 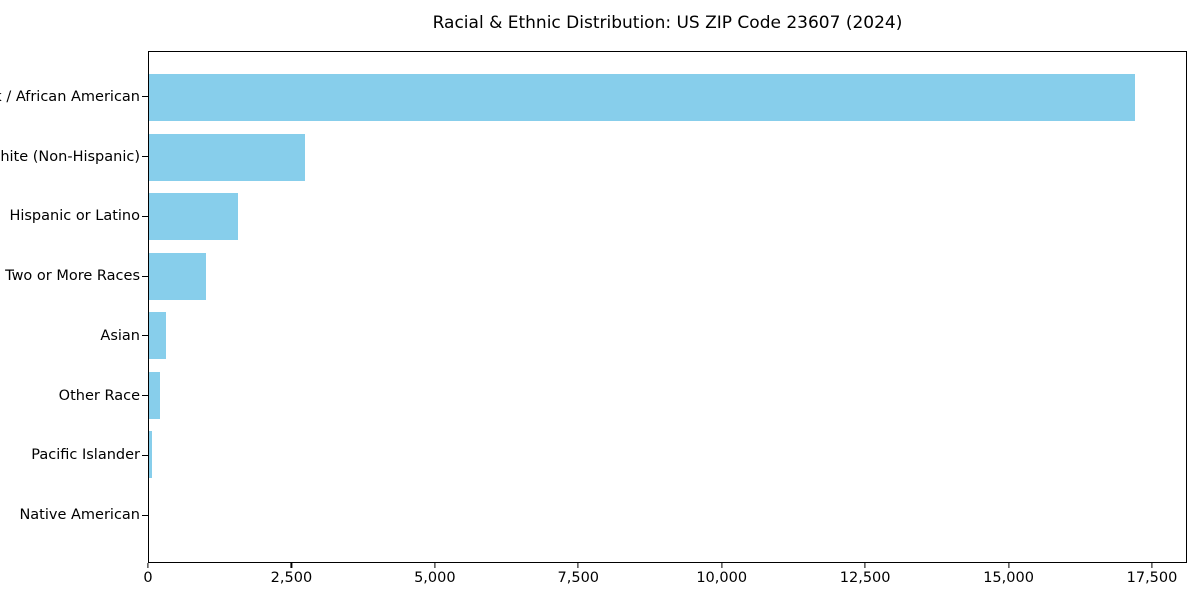 What do you see at coordinates (667, 336) in the screenshot?
I see `bar-row-asian` at bounding box center [667, 336].